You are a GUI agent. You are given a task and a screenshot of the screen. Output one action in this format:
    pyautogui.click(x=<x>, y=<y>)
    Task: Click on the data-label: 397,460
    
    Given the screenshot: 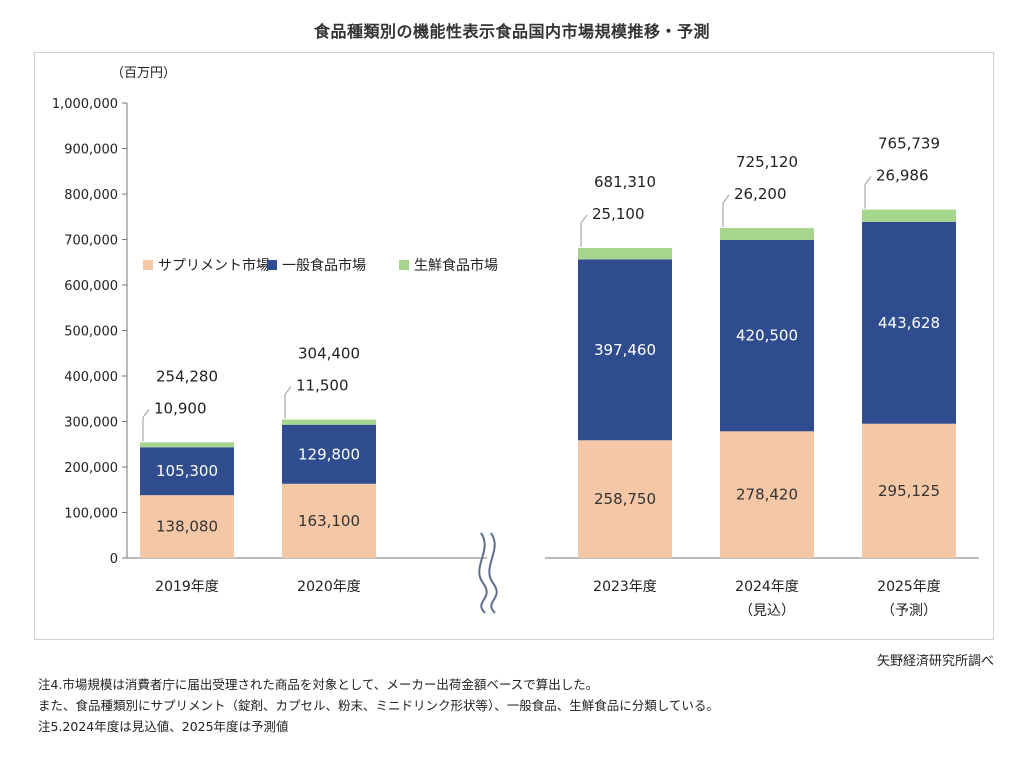 What is the action you would take?
    pyautogui.click(x=625, y=350)
    